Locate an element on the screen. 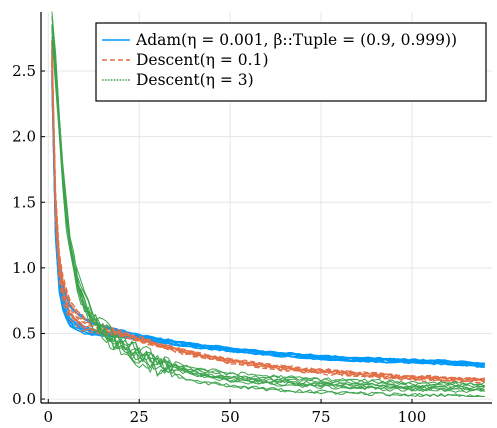  y-tick-label: 1.0 is located at coordinates (24, 268).